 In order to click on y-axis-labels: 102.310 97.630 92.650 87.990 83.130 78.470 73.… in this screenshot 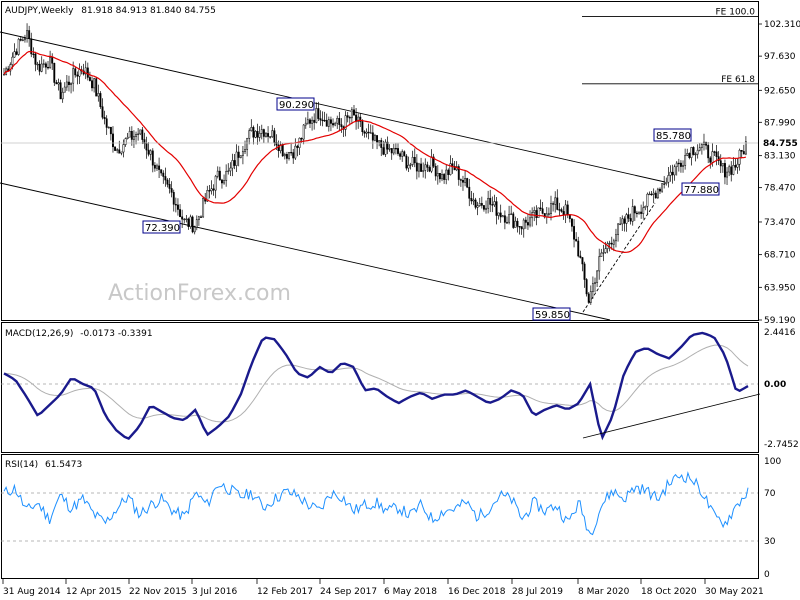, I will do `click(779, 300)`.